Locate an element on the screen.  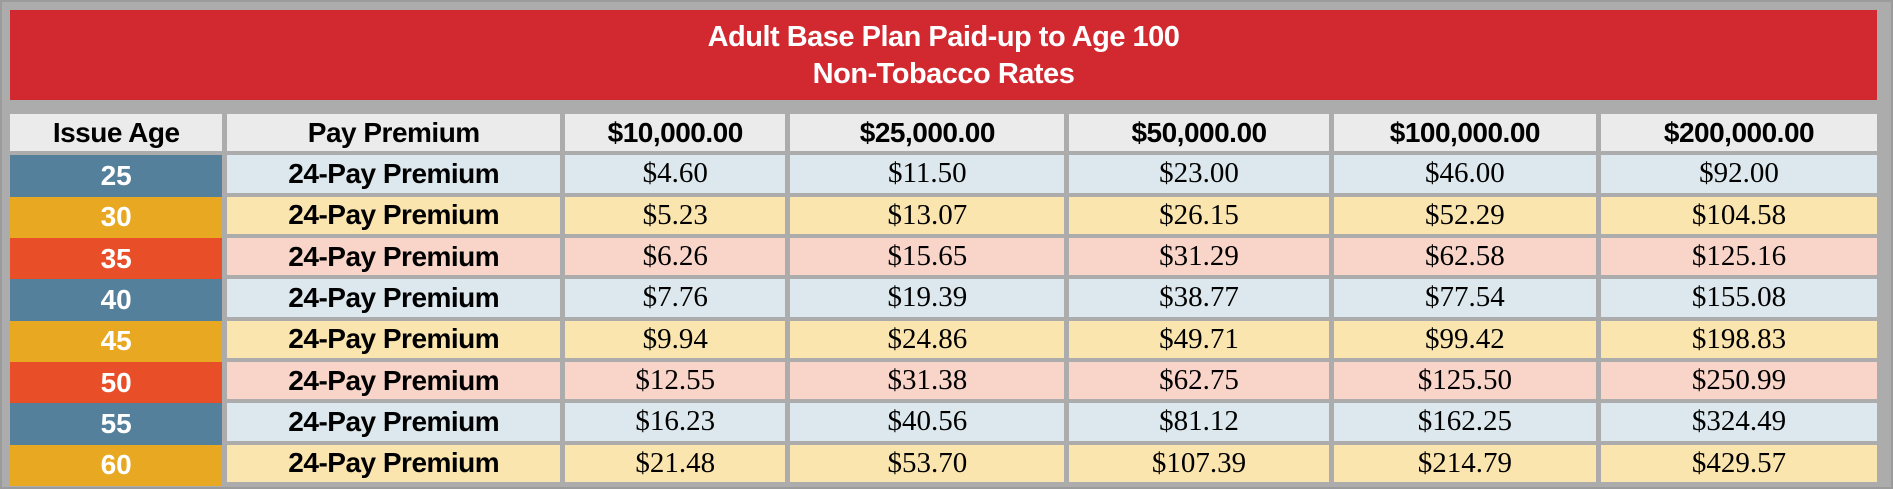
premium-value-cell: $19.39 is located at coordinates (927, 298).